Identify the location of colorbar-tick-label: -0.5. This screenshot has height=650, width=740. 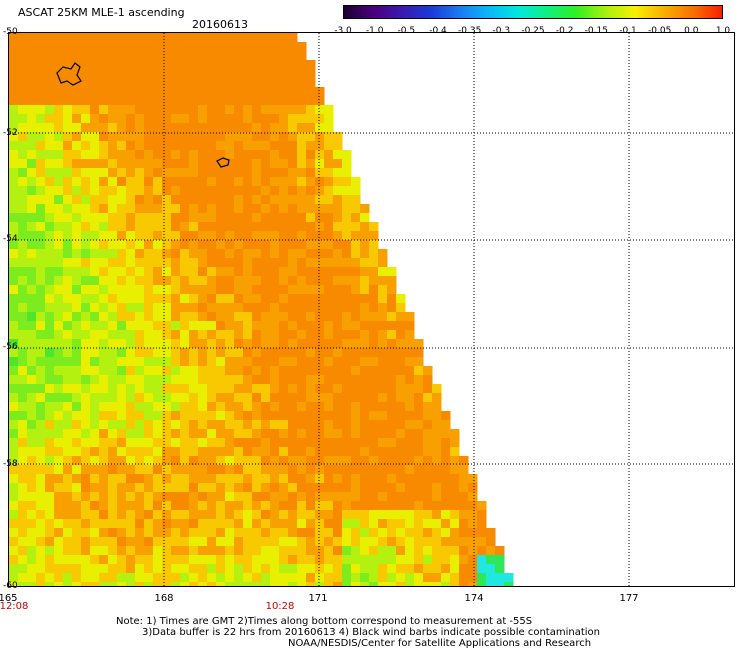
(406, 31).